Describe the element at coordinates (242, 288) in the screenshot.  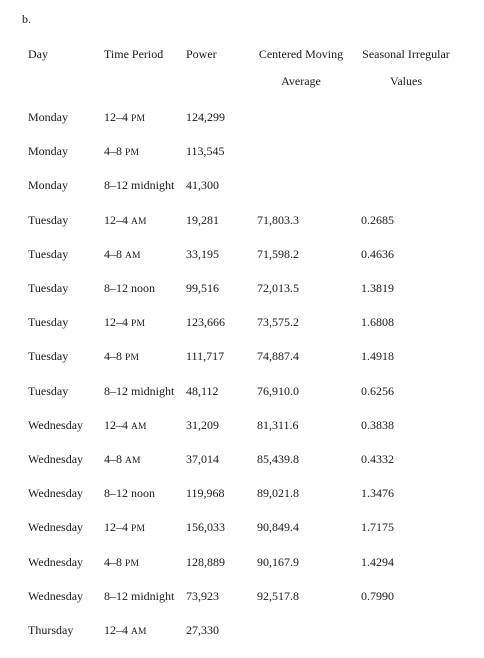
I see `table-row: Tuesday 8–12 noon 99,516 72,013.5 1.3819` at that location.